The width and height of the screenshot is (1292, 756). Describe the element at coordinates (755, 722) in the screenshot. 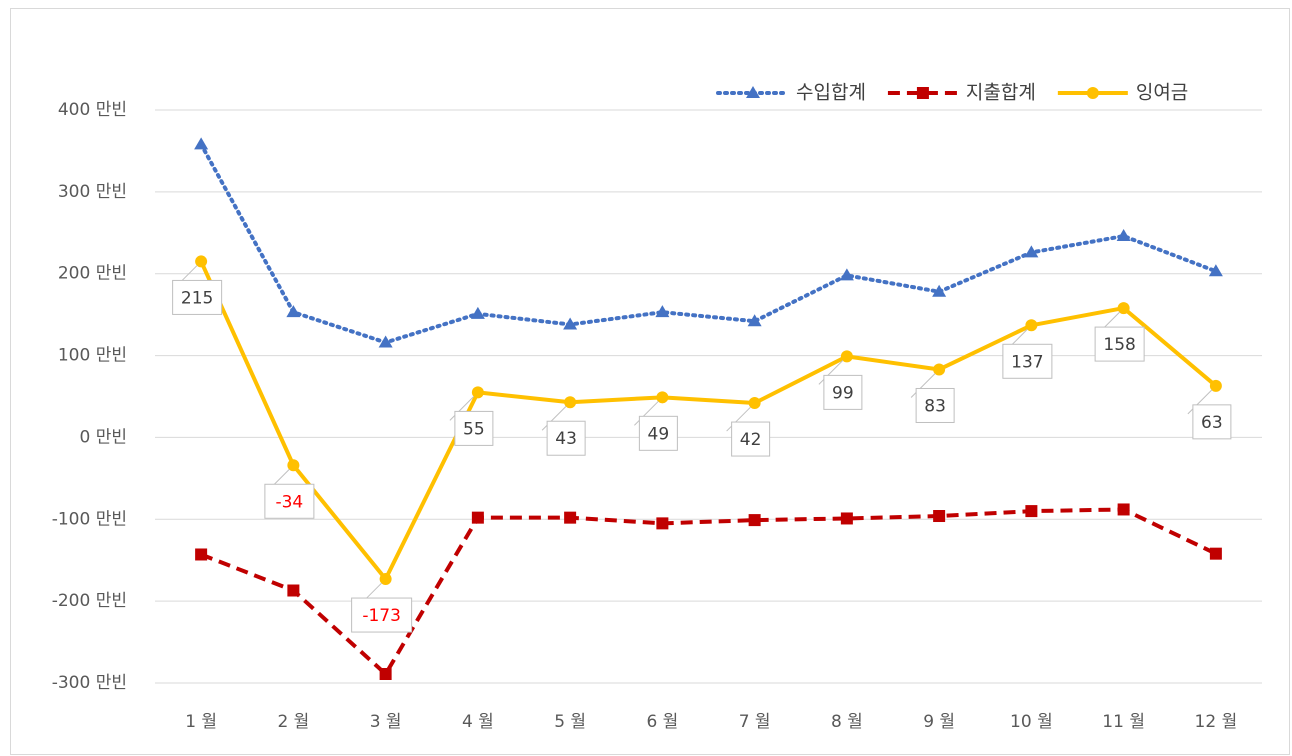

I see `x-tick-label: 7 월` at that location.